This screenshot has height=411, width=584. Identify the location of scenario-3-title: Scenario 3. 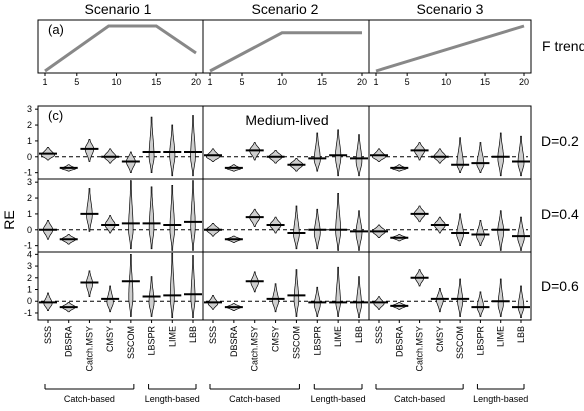
(450, 9).